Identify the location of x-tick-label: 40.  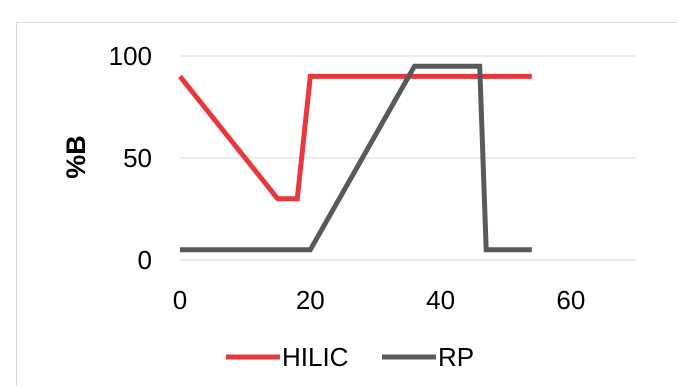
(440, 300).